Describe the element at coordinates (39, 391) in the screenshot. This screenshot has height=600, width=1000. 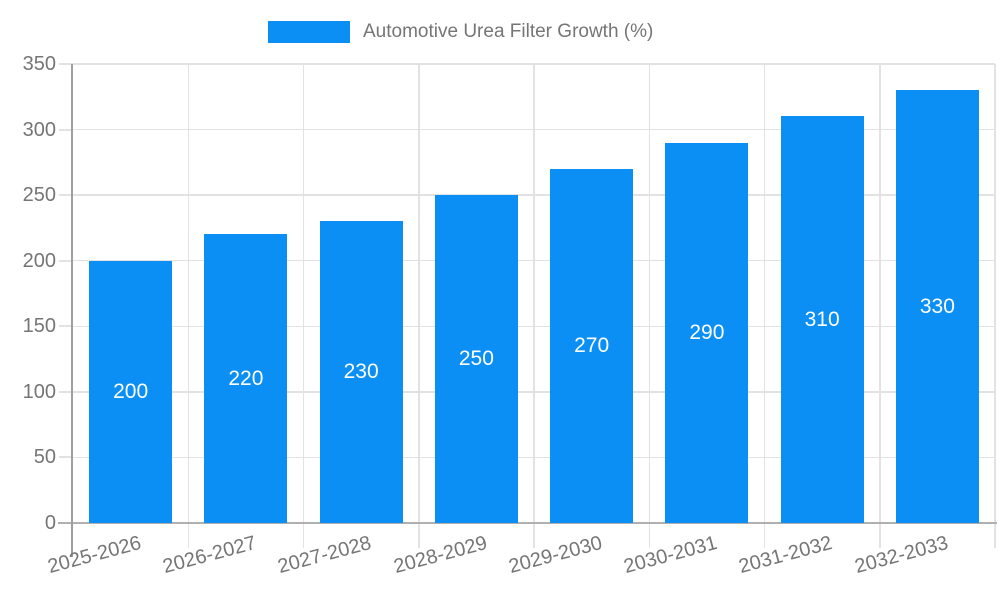
I see `y-axis-tick-label: 100` at that location.